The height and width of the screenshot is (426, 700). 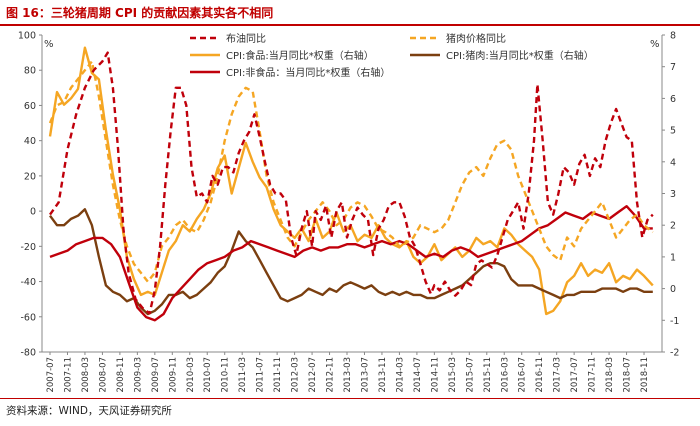 What do you see at coordinates (540, 375) in the screenshot?
I see `x-tick-label: 2016-11` at bounding box center [540, 375].